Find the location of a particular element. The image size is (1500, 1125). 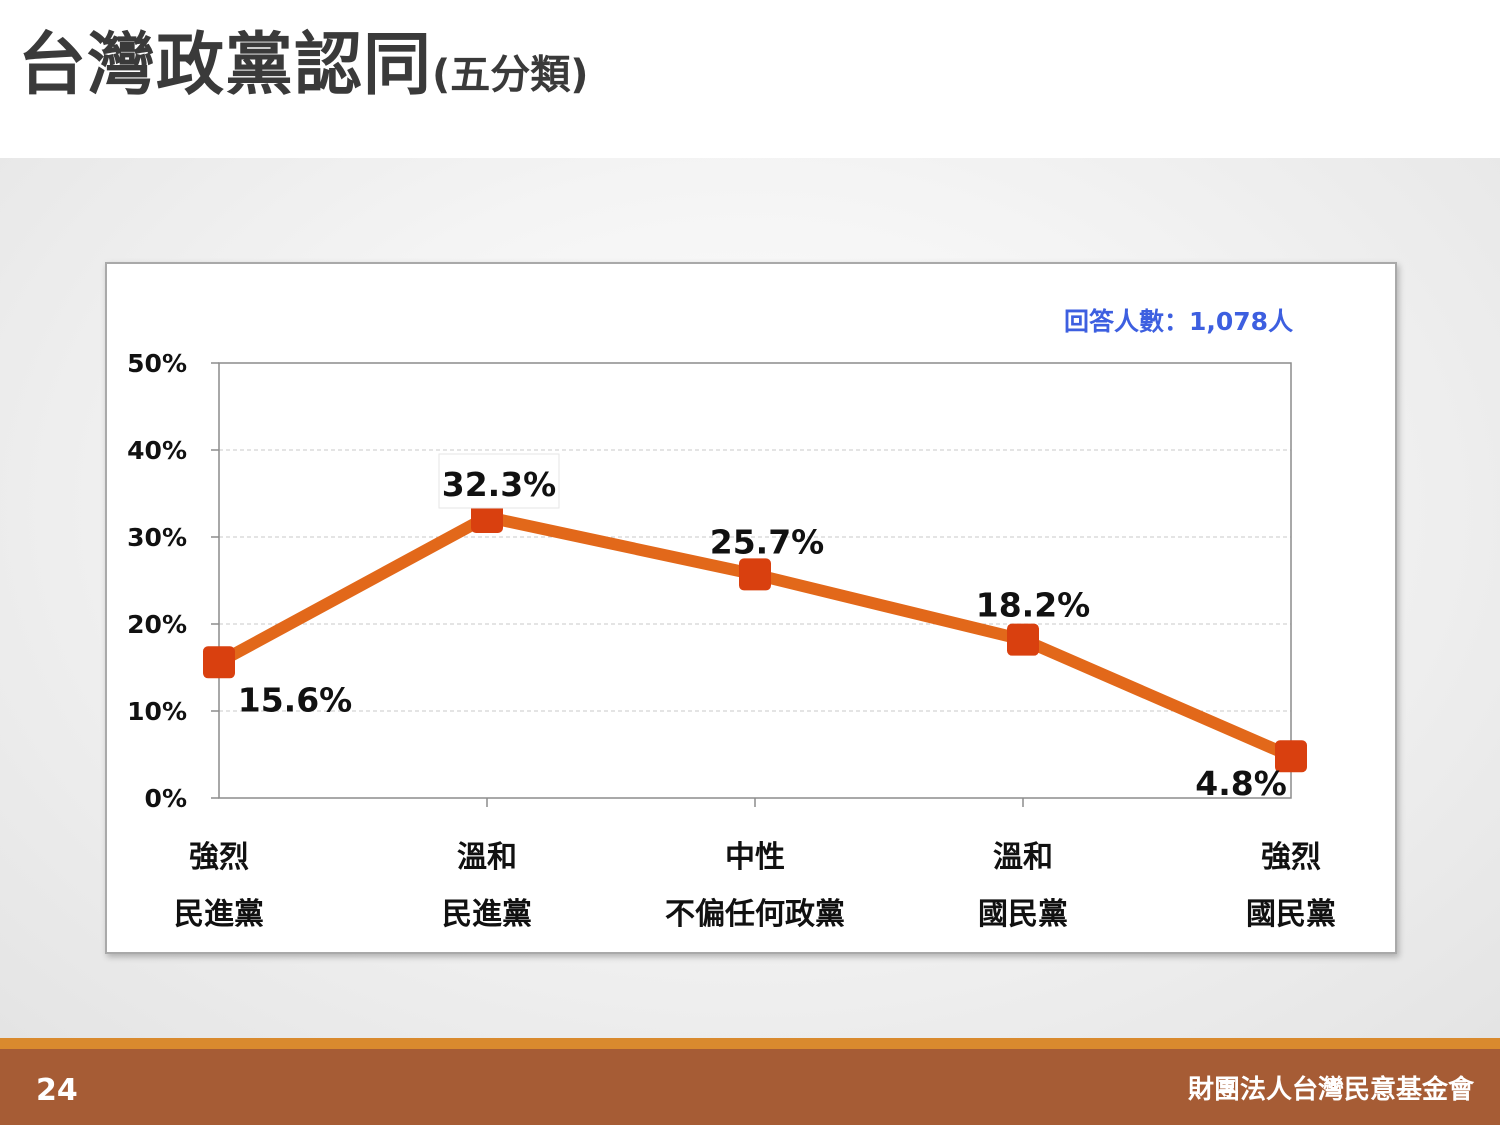

data-label: 25.7% is located at coordinates (767, 541).